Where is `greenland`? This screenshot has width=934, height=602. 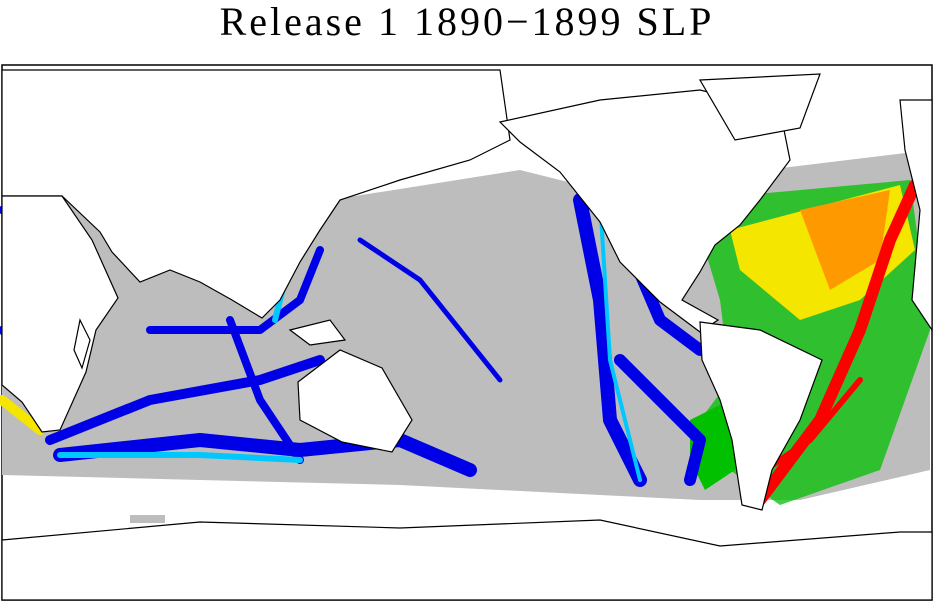
greenland is located at coordinates (759, 107).